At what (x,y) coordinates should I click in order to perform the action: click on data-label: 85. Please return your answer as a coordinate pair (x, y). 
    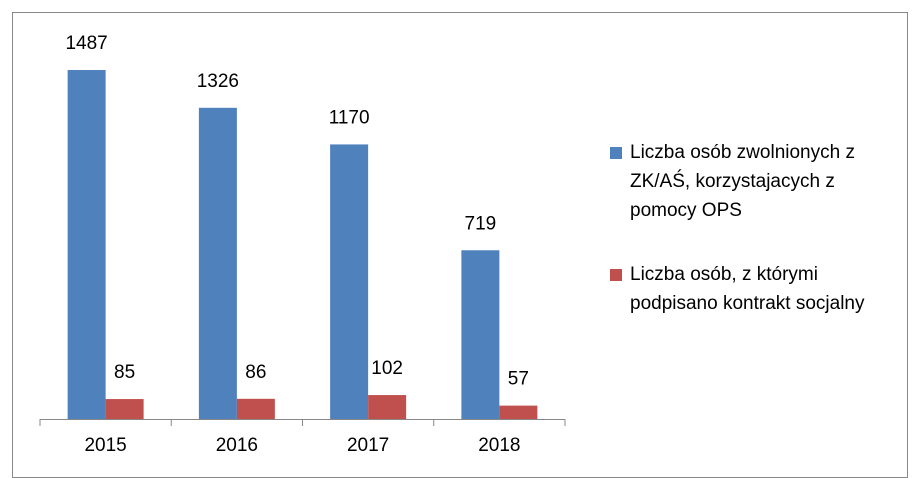
    Looking at the image, I should click on (124, 372).